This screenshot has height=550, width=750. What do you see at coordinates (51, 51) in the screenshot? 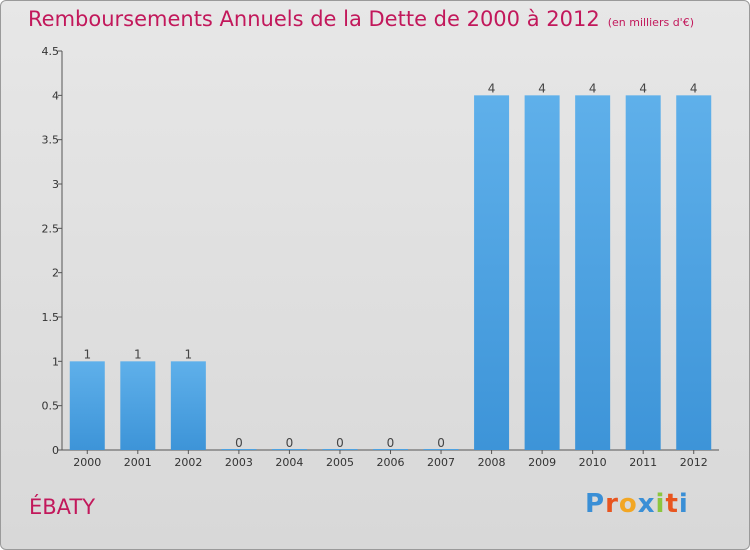
I see `y-tick-label: 4.5` at bounding box center [51, 51].